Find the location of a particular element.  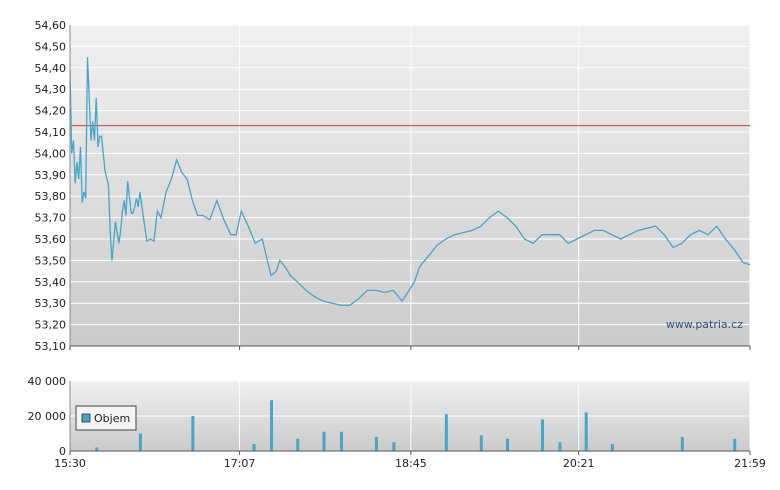

time-tick-label: 18:45 is located at coordinates (411, 463).